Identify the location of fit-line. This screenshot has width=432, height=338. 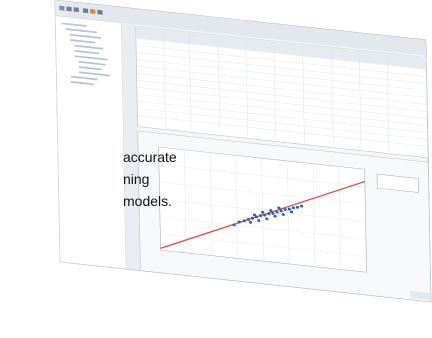
(263, 214).